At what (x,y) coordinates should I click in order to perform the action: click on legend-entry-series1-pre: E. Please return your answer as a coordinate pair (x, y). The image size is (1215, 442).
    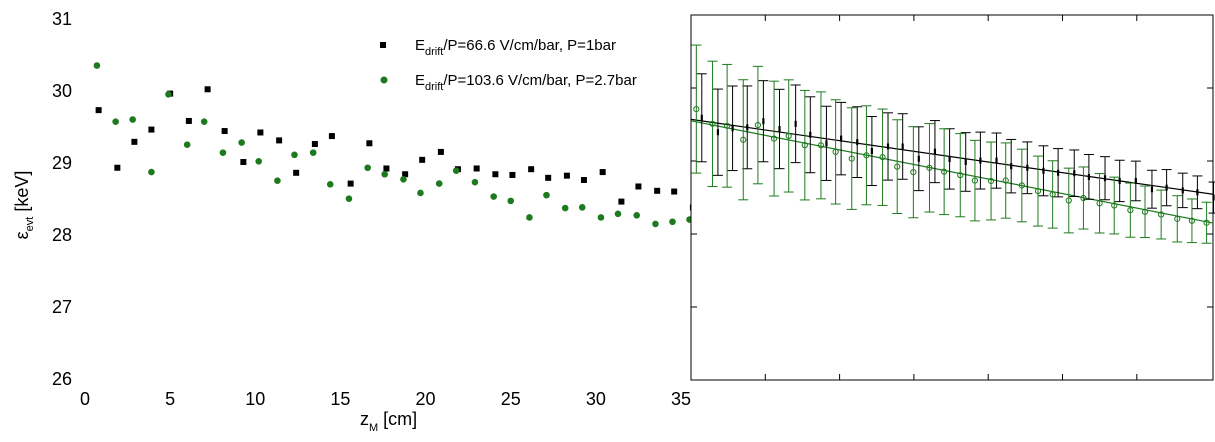
    Looking at the image, I should click on (420, 45).